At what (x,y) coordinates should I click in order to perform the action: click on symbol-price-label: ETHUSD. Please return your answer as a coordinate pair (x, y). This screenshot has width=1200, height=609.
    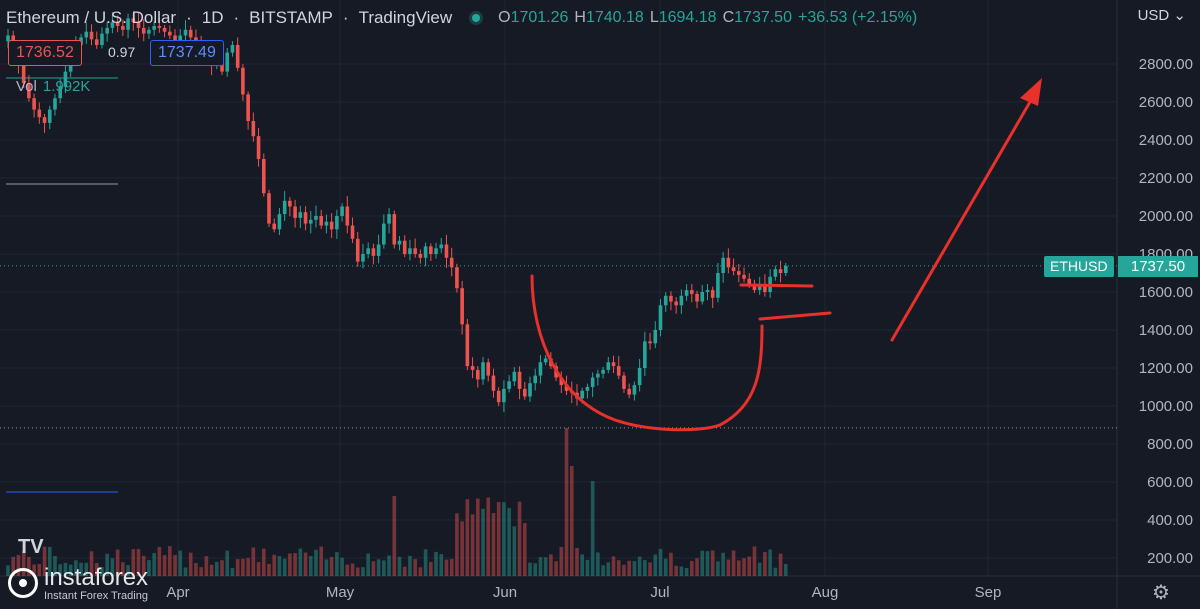
    Looking at the image, I should click on (1079, 266).